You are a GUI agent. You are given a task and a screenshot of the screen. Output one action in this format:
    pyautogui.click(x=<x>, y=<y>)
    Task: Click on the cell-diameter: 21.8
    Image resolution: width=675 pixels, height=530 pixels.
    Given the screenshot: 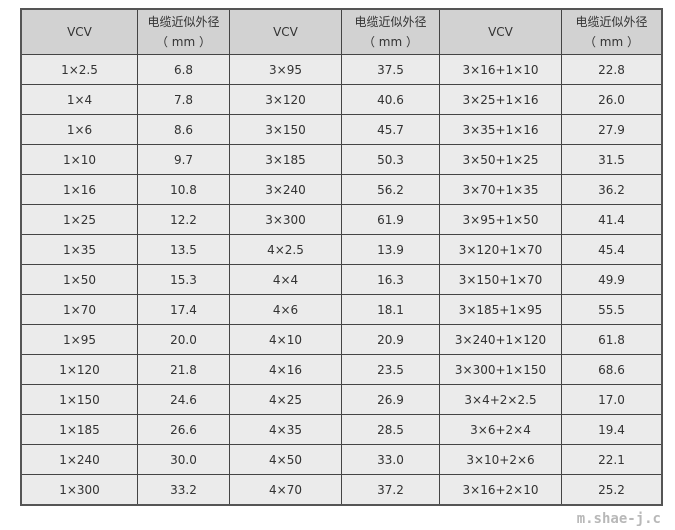 What is the action you would take?
    pyautogui.click(x=183, y=369)
    